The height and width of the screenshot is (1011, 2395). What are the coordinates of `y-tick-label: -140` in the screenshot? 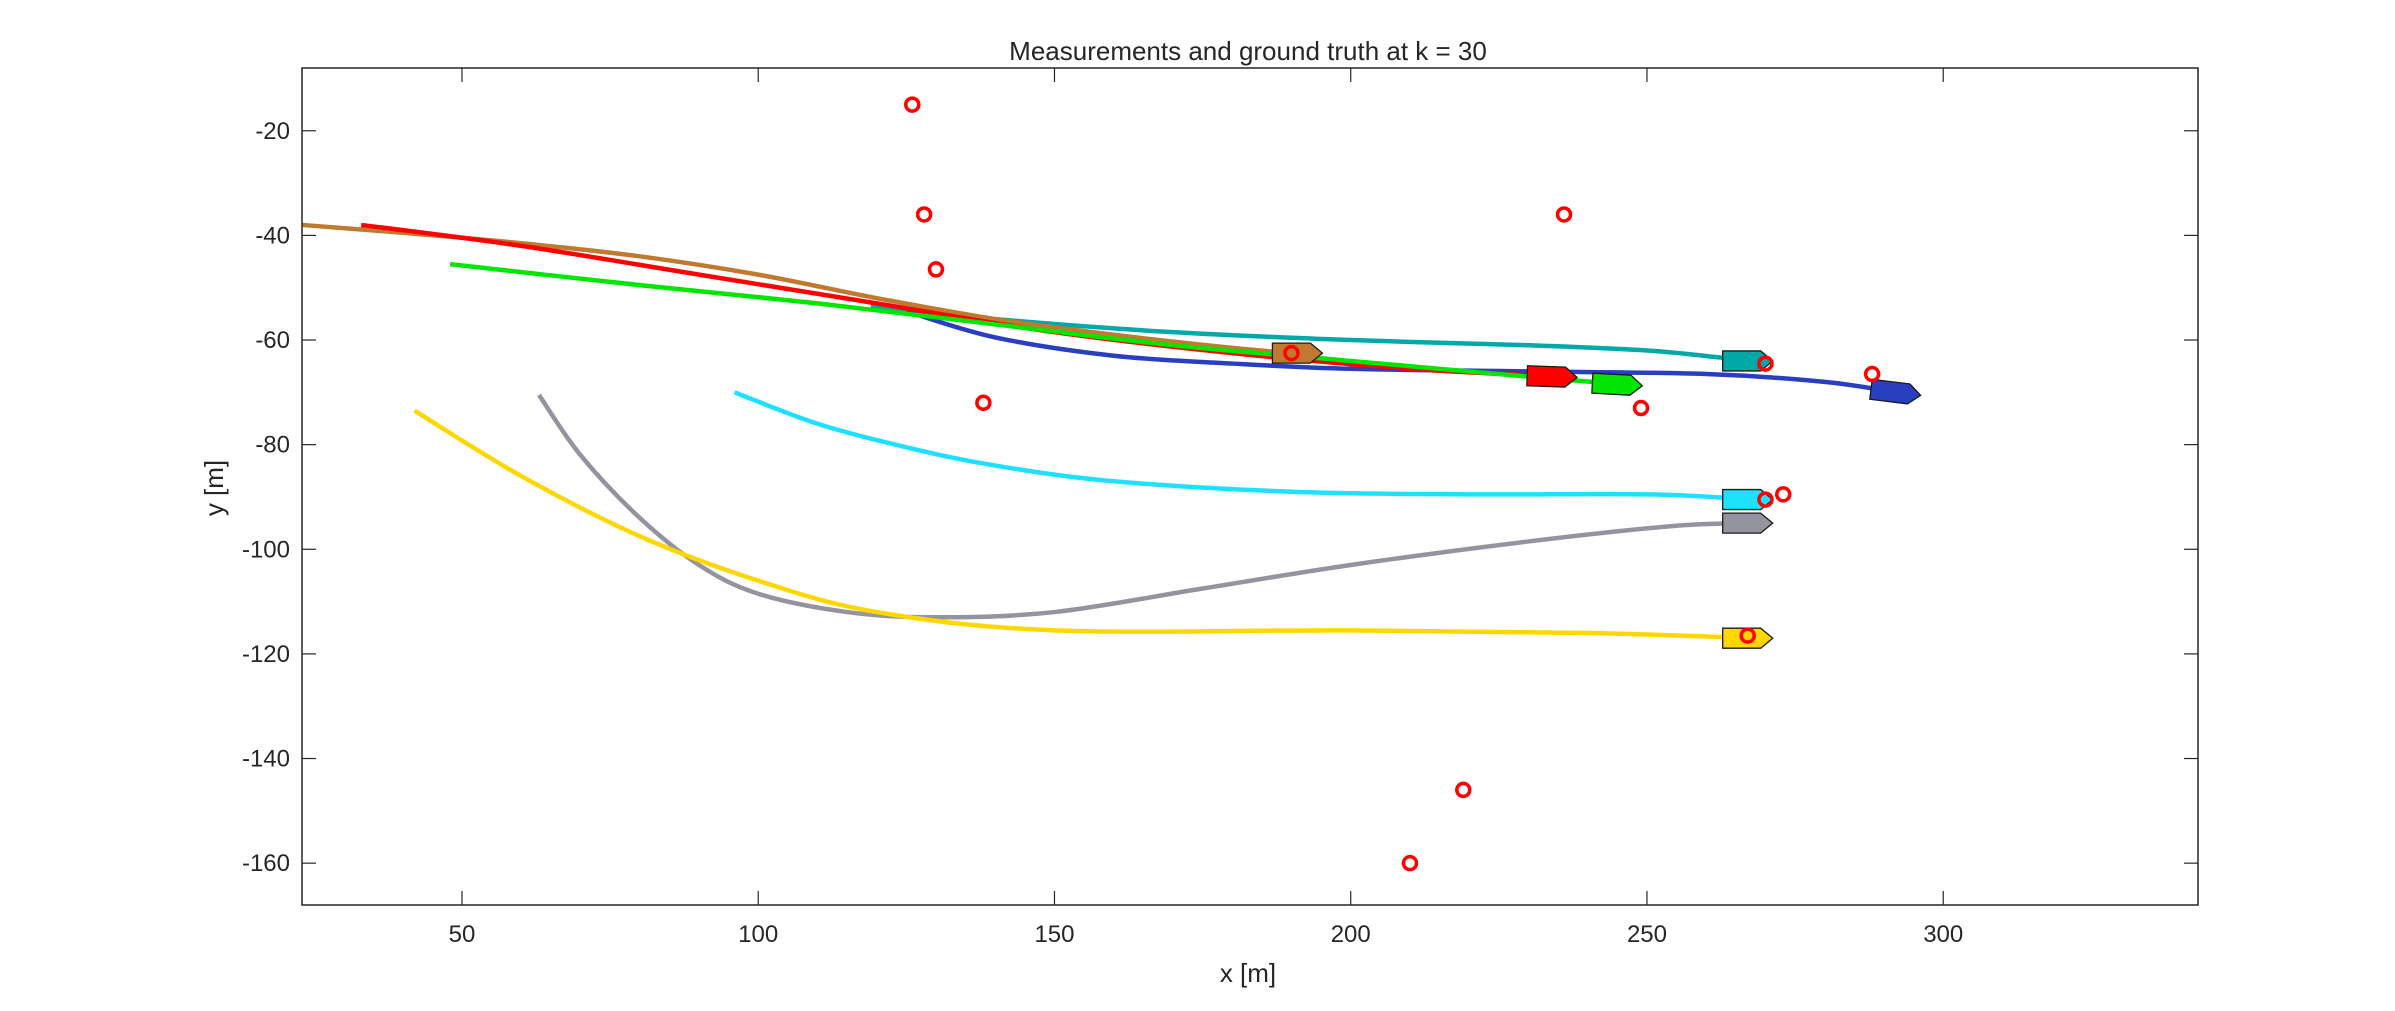 It's located at (266, 759).